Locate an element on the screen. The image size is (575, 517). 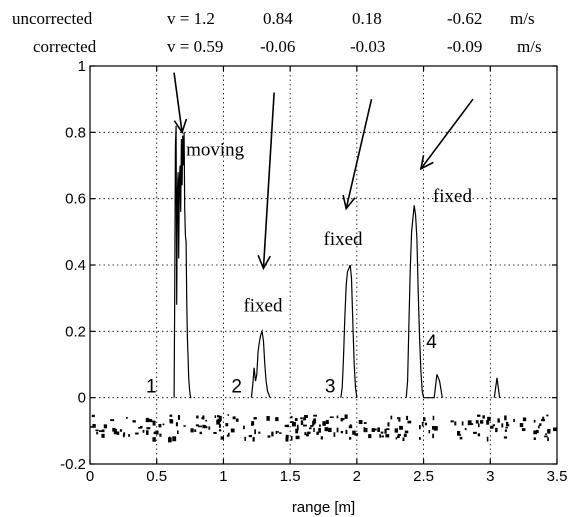
uncorrected-label: uncorrected is located at coordinates (52, 18).